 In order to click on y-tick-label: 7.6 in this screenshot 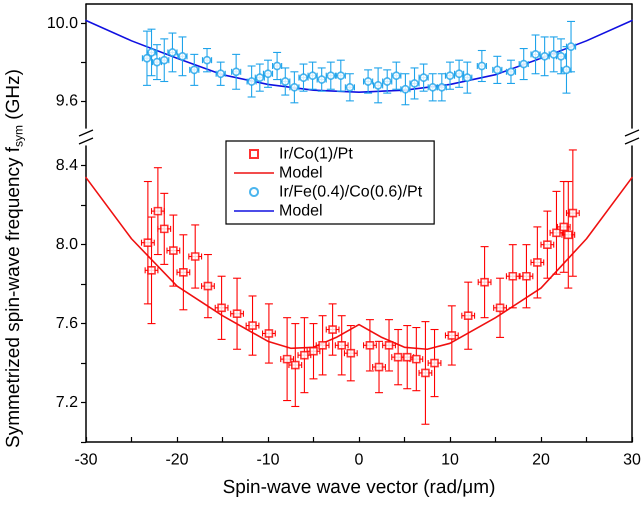, I will do `click(67, 323)`.